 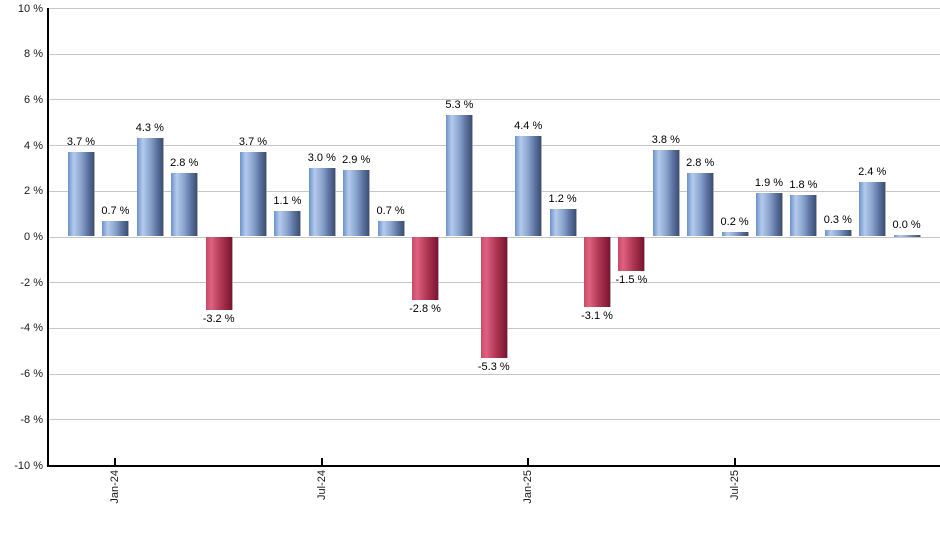 I want to click on bar-value-label: -5.3 %, so click(x=493, y=366).